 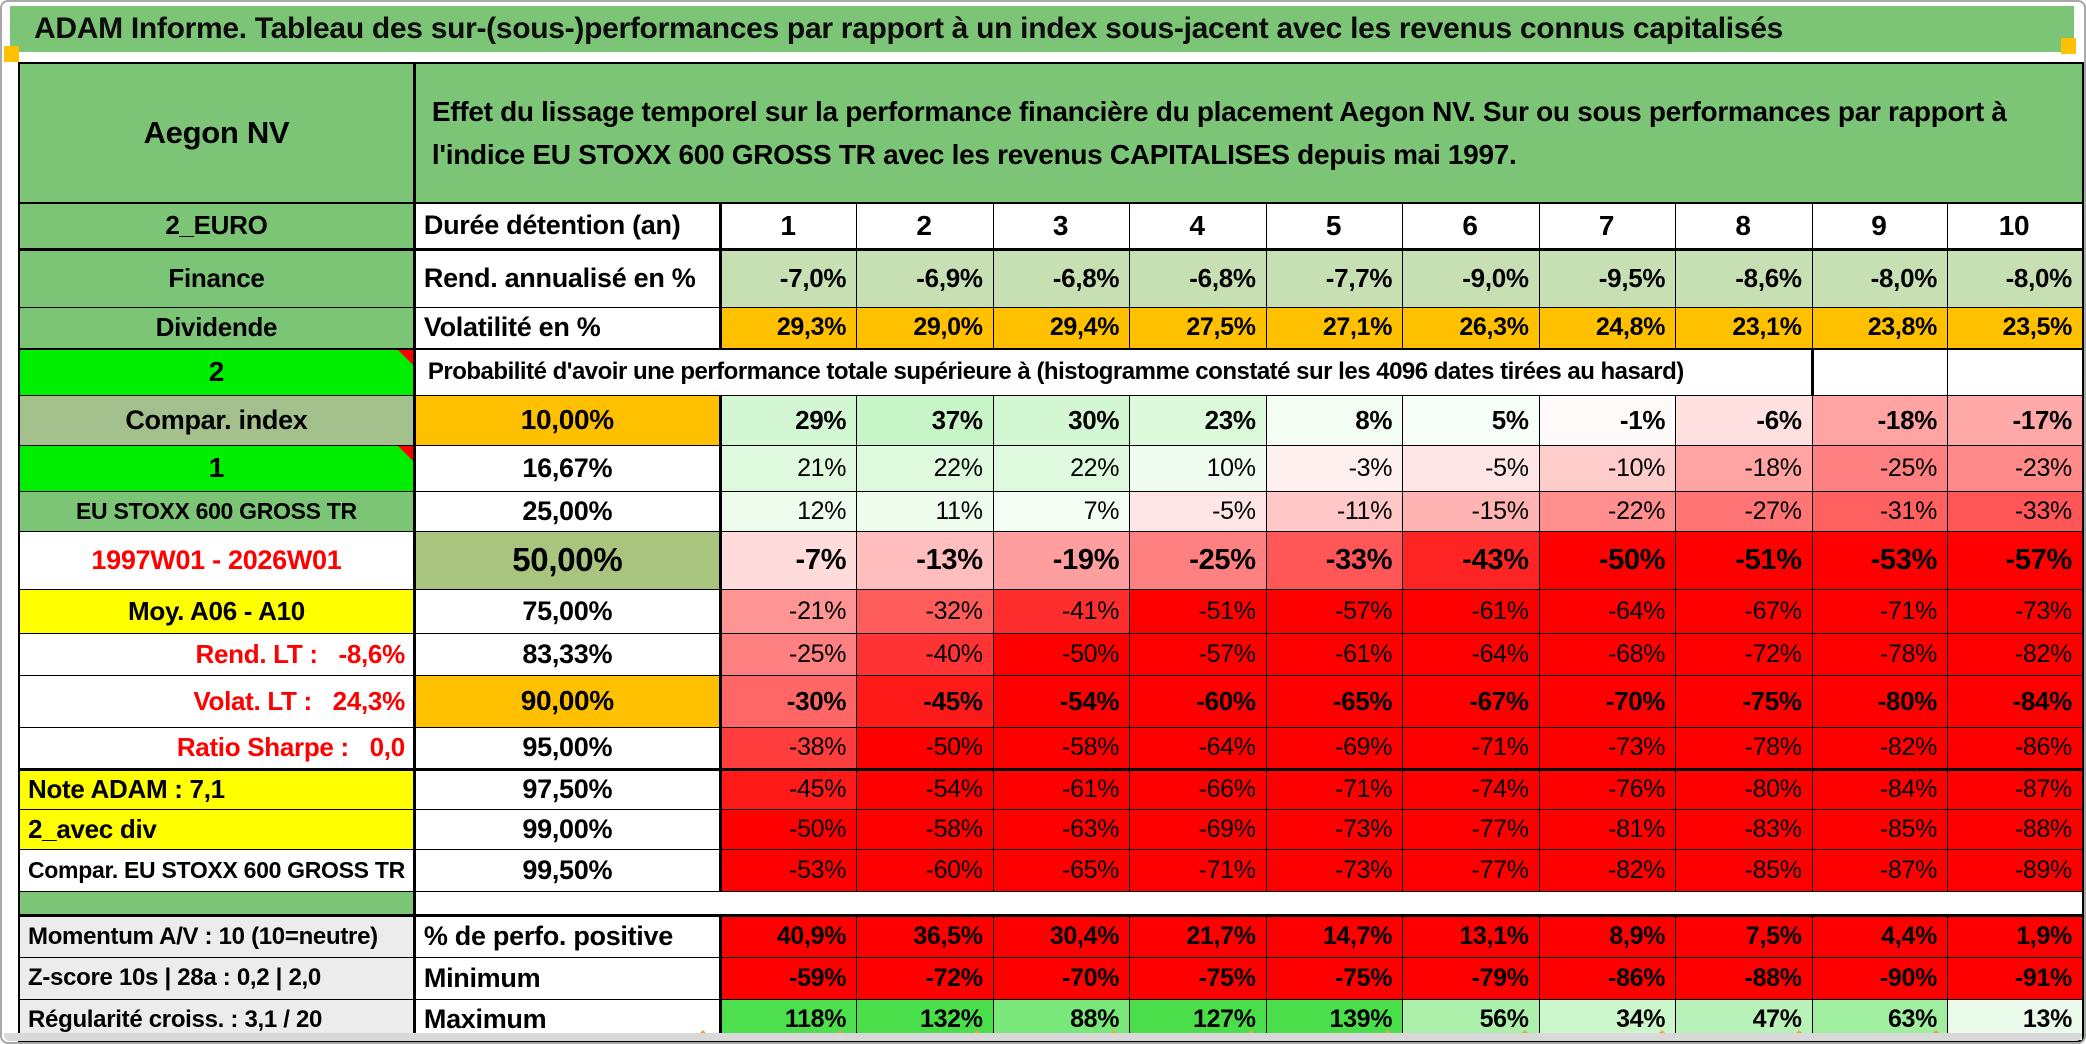 I want to click on cell-finance-col7: -9,5%, so click(x=1607, y=278).